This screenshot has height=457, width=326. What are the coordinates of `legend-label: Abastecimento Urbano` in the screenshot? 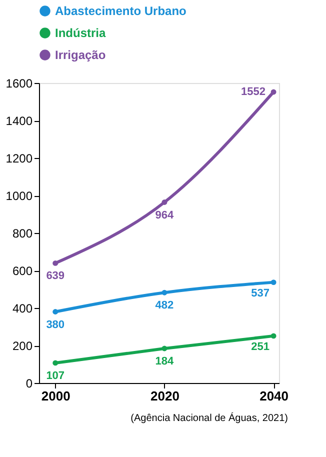 It's located at (120, 11).